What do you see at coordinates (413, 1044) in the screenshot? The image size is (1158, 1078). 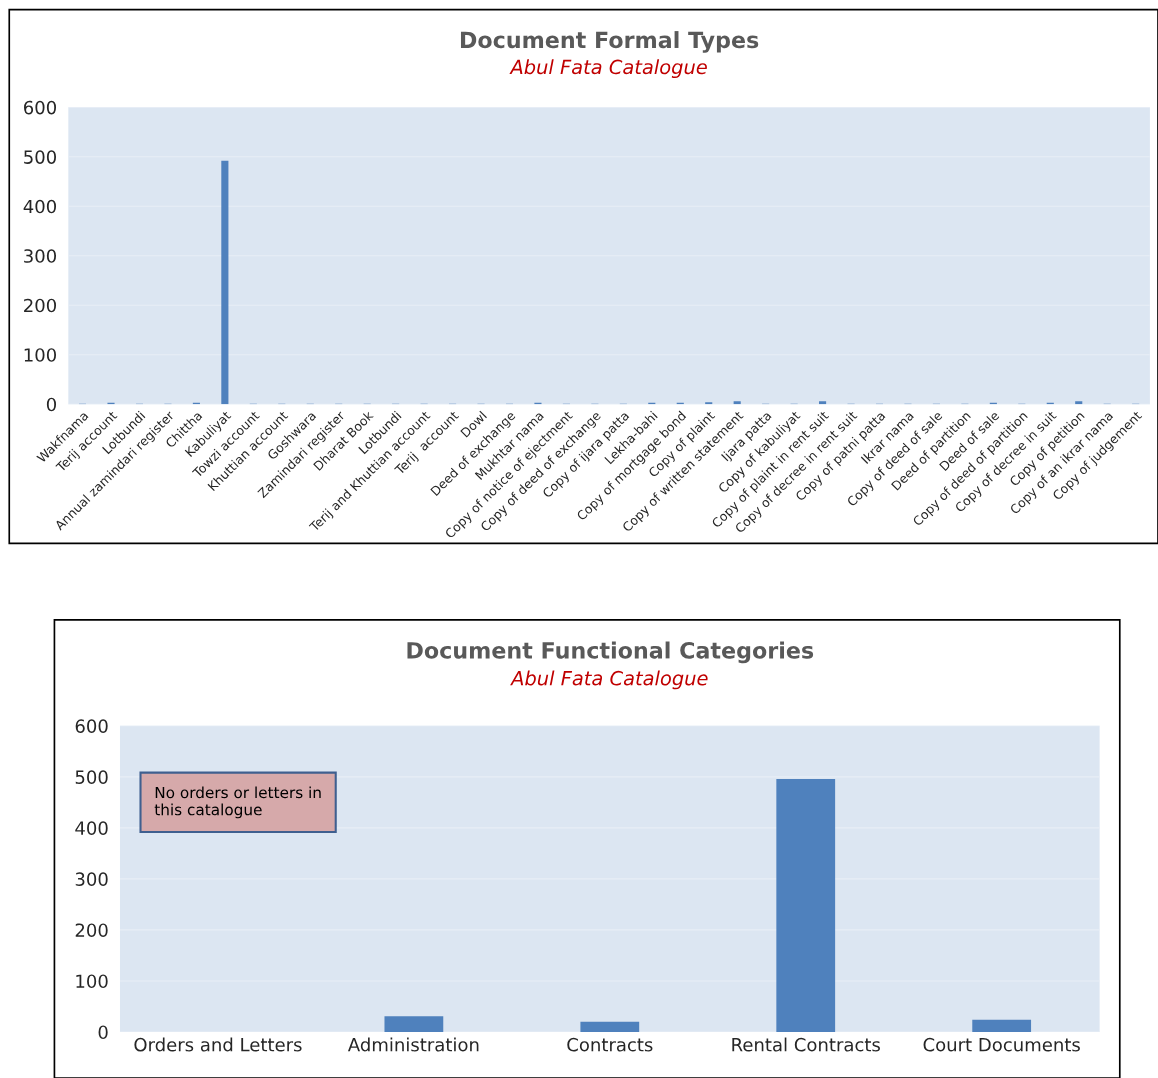 I see `x-tick-label: Administration` at bounding box center [413, 1044].